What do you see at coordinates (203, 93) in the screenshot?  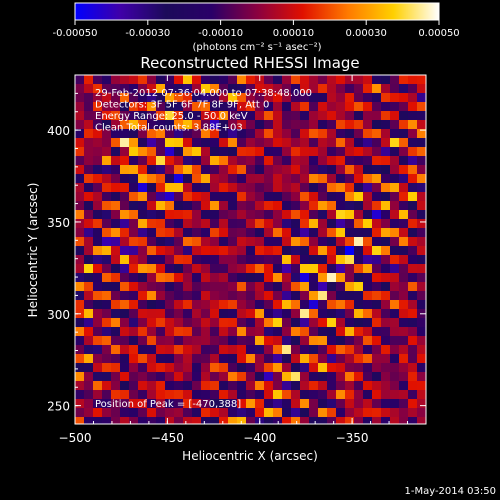 I see `info-line: 29-Feb-2012 07:36:04.000 to 07:38:48.000` at bounding box center [203, 93].